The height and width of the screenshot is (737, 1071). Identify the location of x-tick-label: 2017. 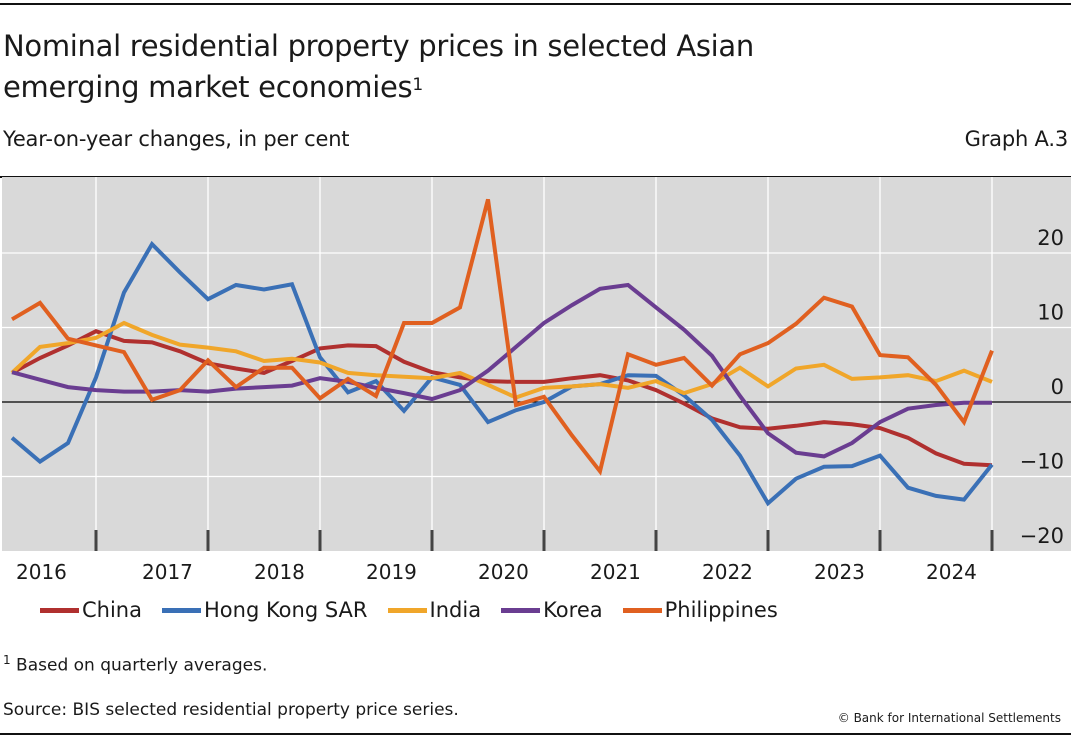
(167, 572).